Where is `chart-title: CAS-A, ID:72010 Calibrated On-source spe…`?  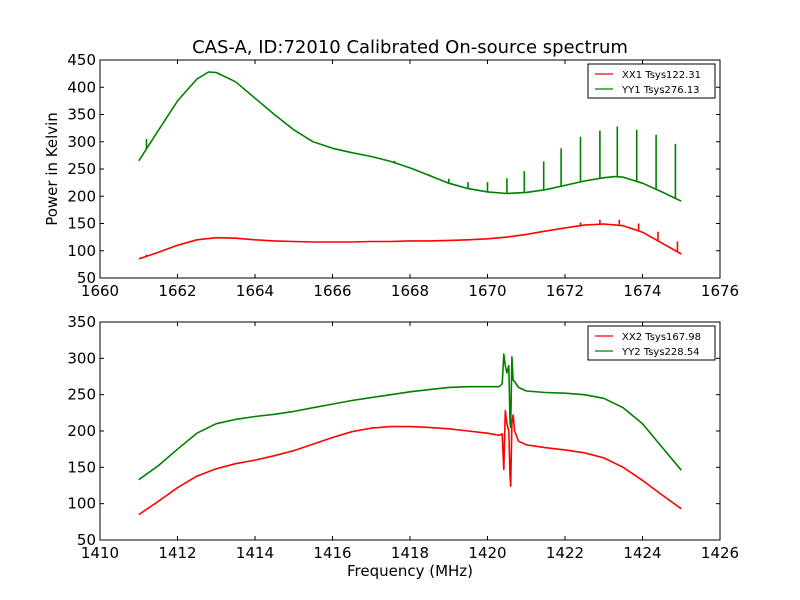
chart-title: CAS-A, ID:72010 Calibrated On-source spe… is located at coordinates (410, 47).